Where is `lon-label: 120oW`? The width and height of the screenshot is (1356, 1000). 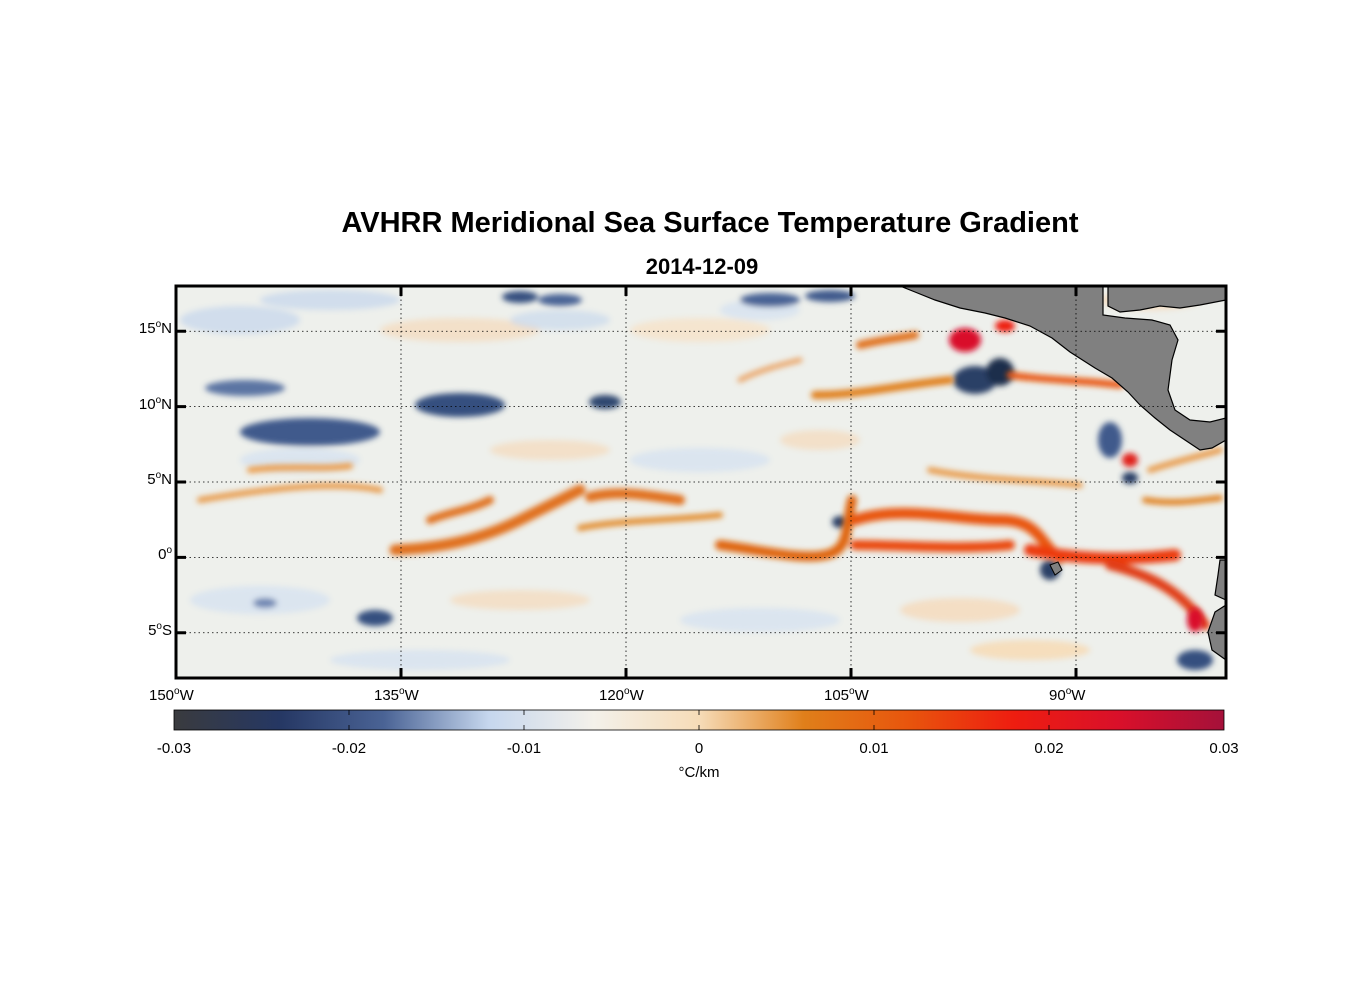 lon-label: 120oW is located at coordinates (621, 695).